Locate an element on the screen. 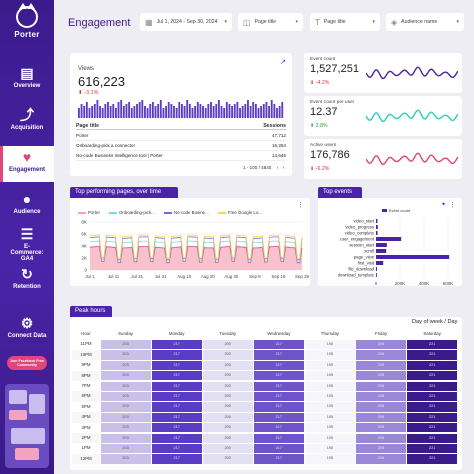 The height and width of the screenshot is (474, 474). row-sessions: 47,712 is located at coordinates (278, 135).